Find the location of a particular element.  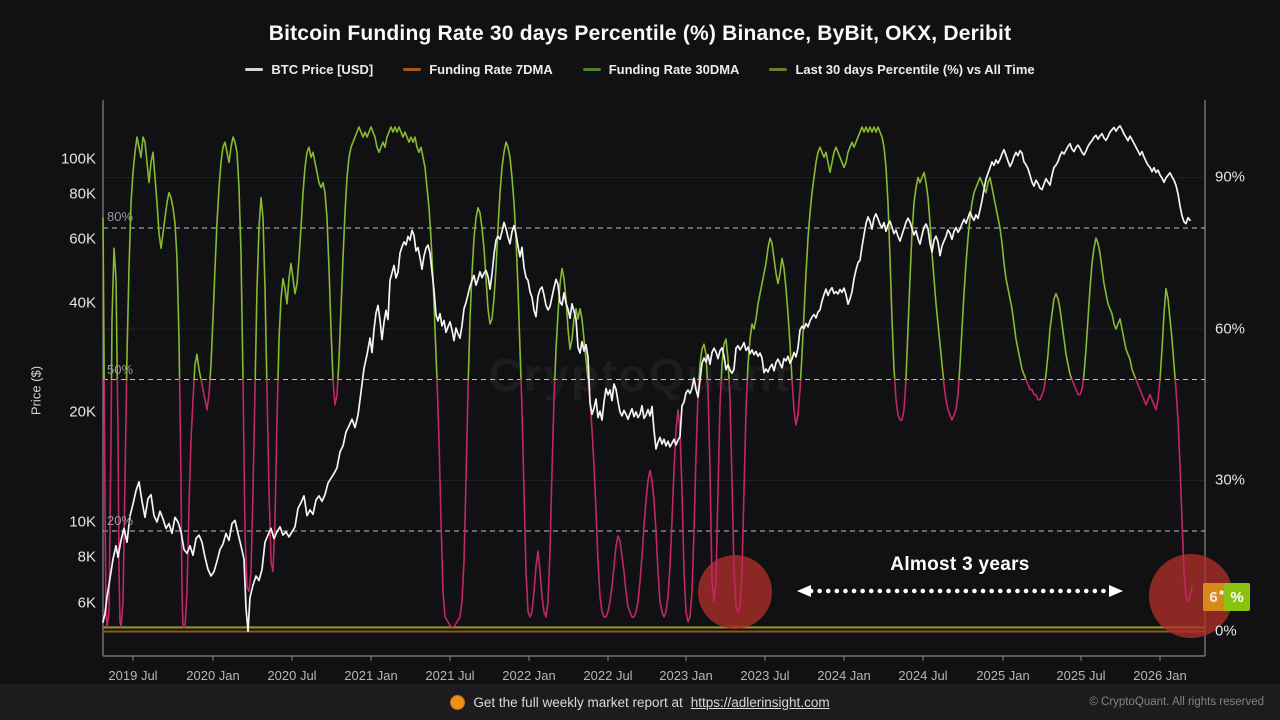

x-axis-date-label: 2021 Jul is located at coordinates (450, 675).